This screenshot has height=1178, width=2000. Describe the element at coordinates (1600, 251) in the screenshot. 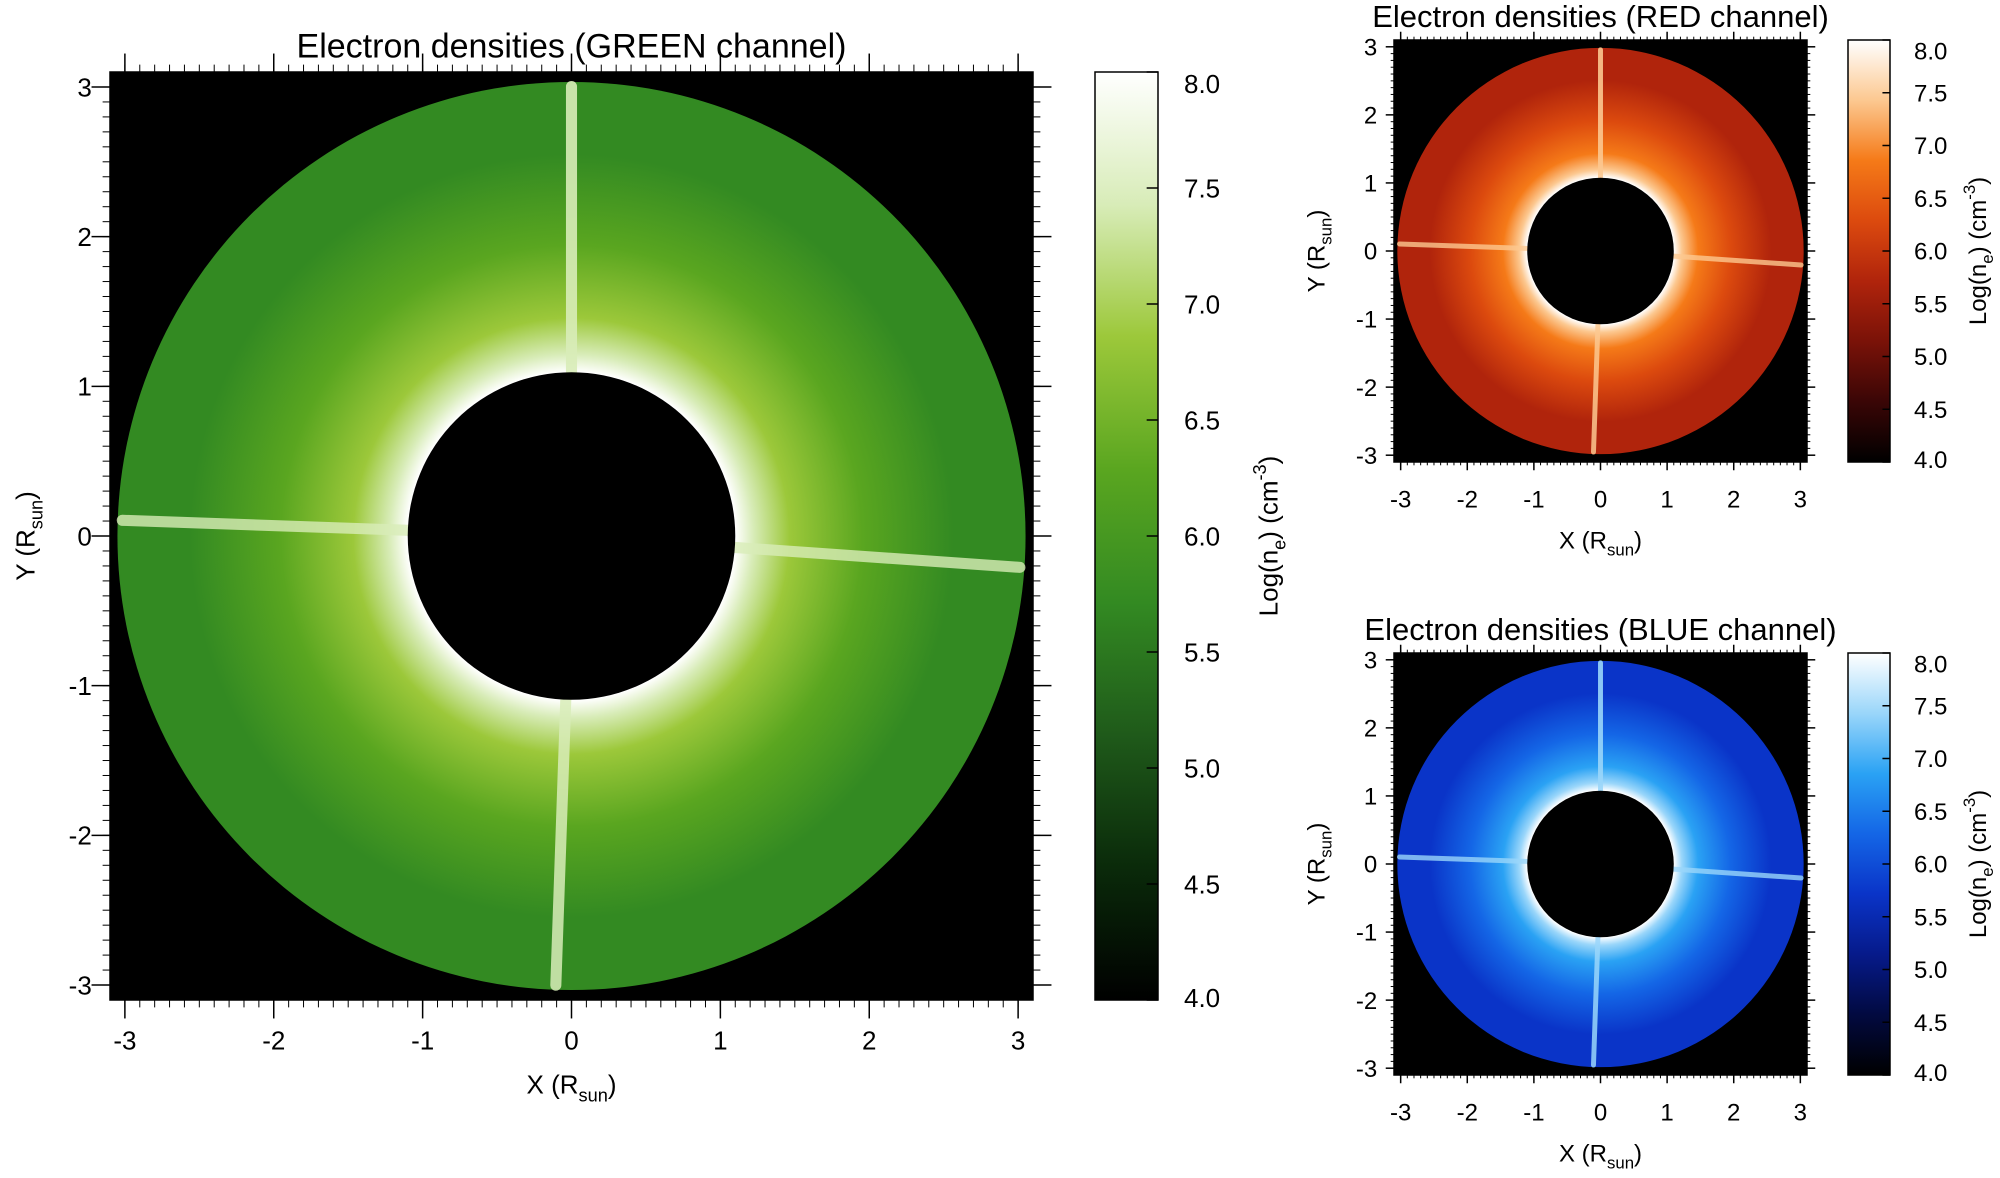

I see `occulter-disk-red` at that location.